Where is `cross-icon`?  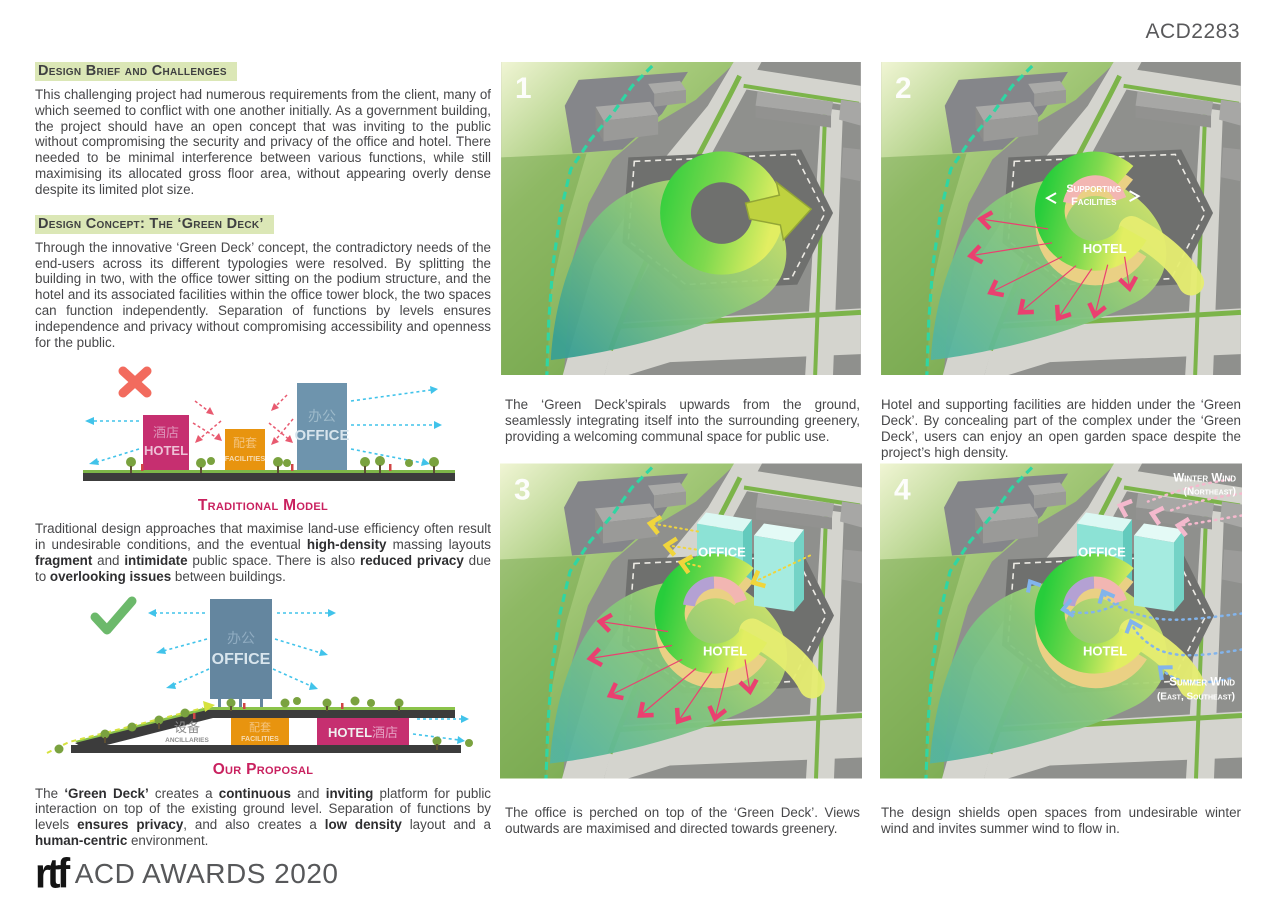 cross-icon is located at coordinates (135, 382).